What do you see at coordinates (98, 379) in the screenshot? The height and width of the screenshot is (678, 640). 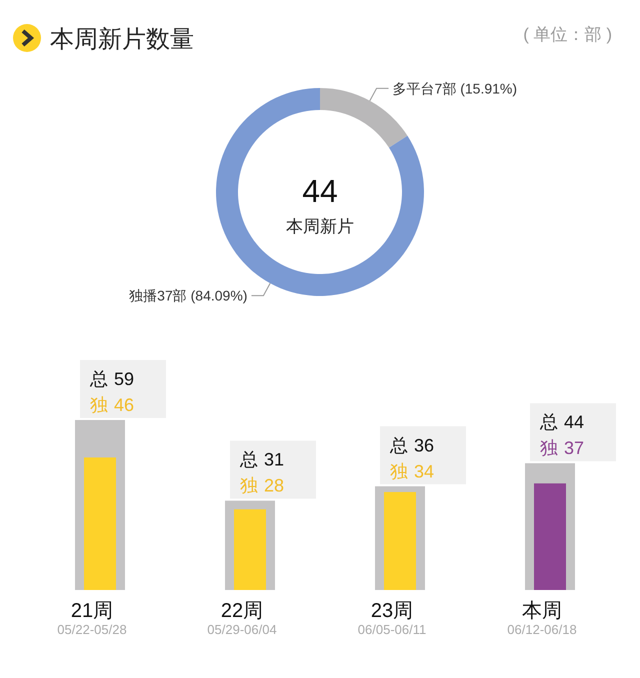 I see `series-label: 总` at bounding box center [98, 379].